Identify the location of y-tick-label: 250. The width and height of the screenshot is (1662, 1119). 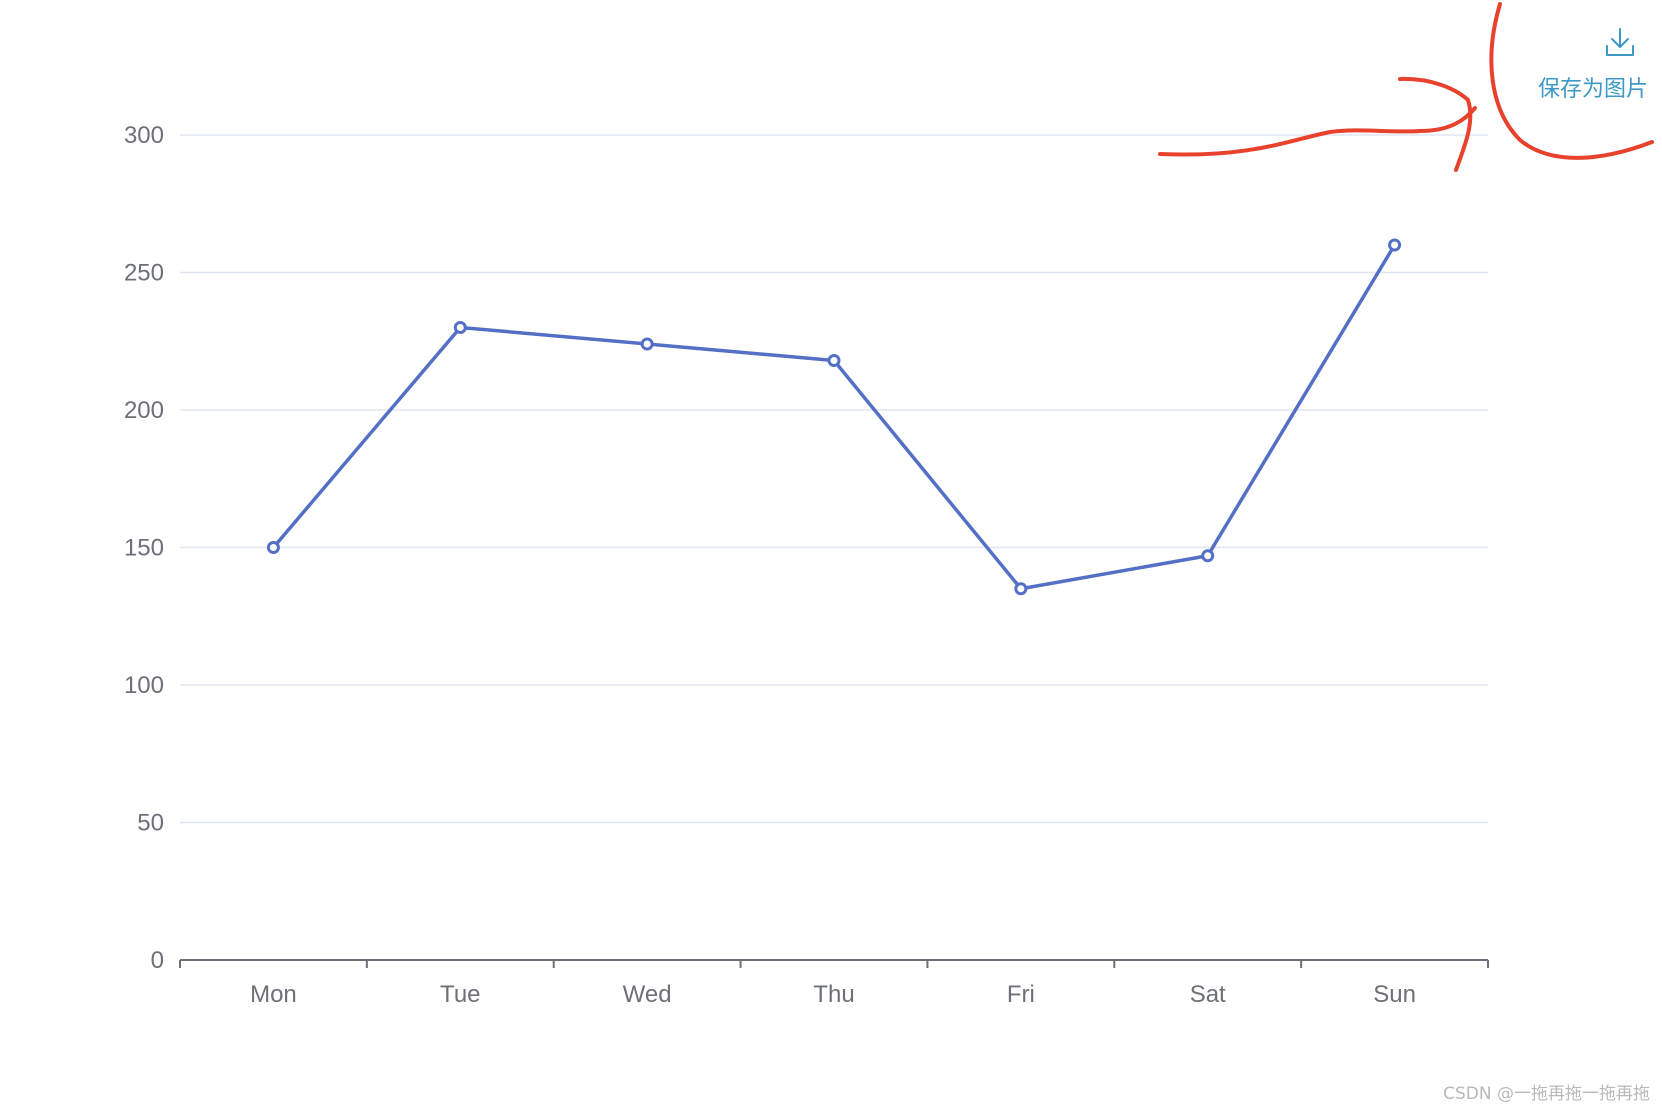
(144, 273).